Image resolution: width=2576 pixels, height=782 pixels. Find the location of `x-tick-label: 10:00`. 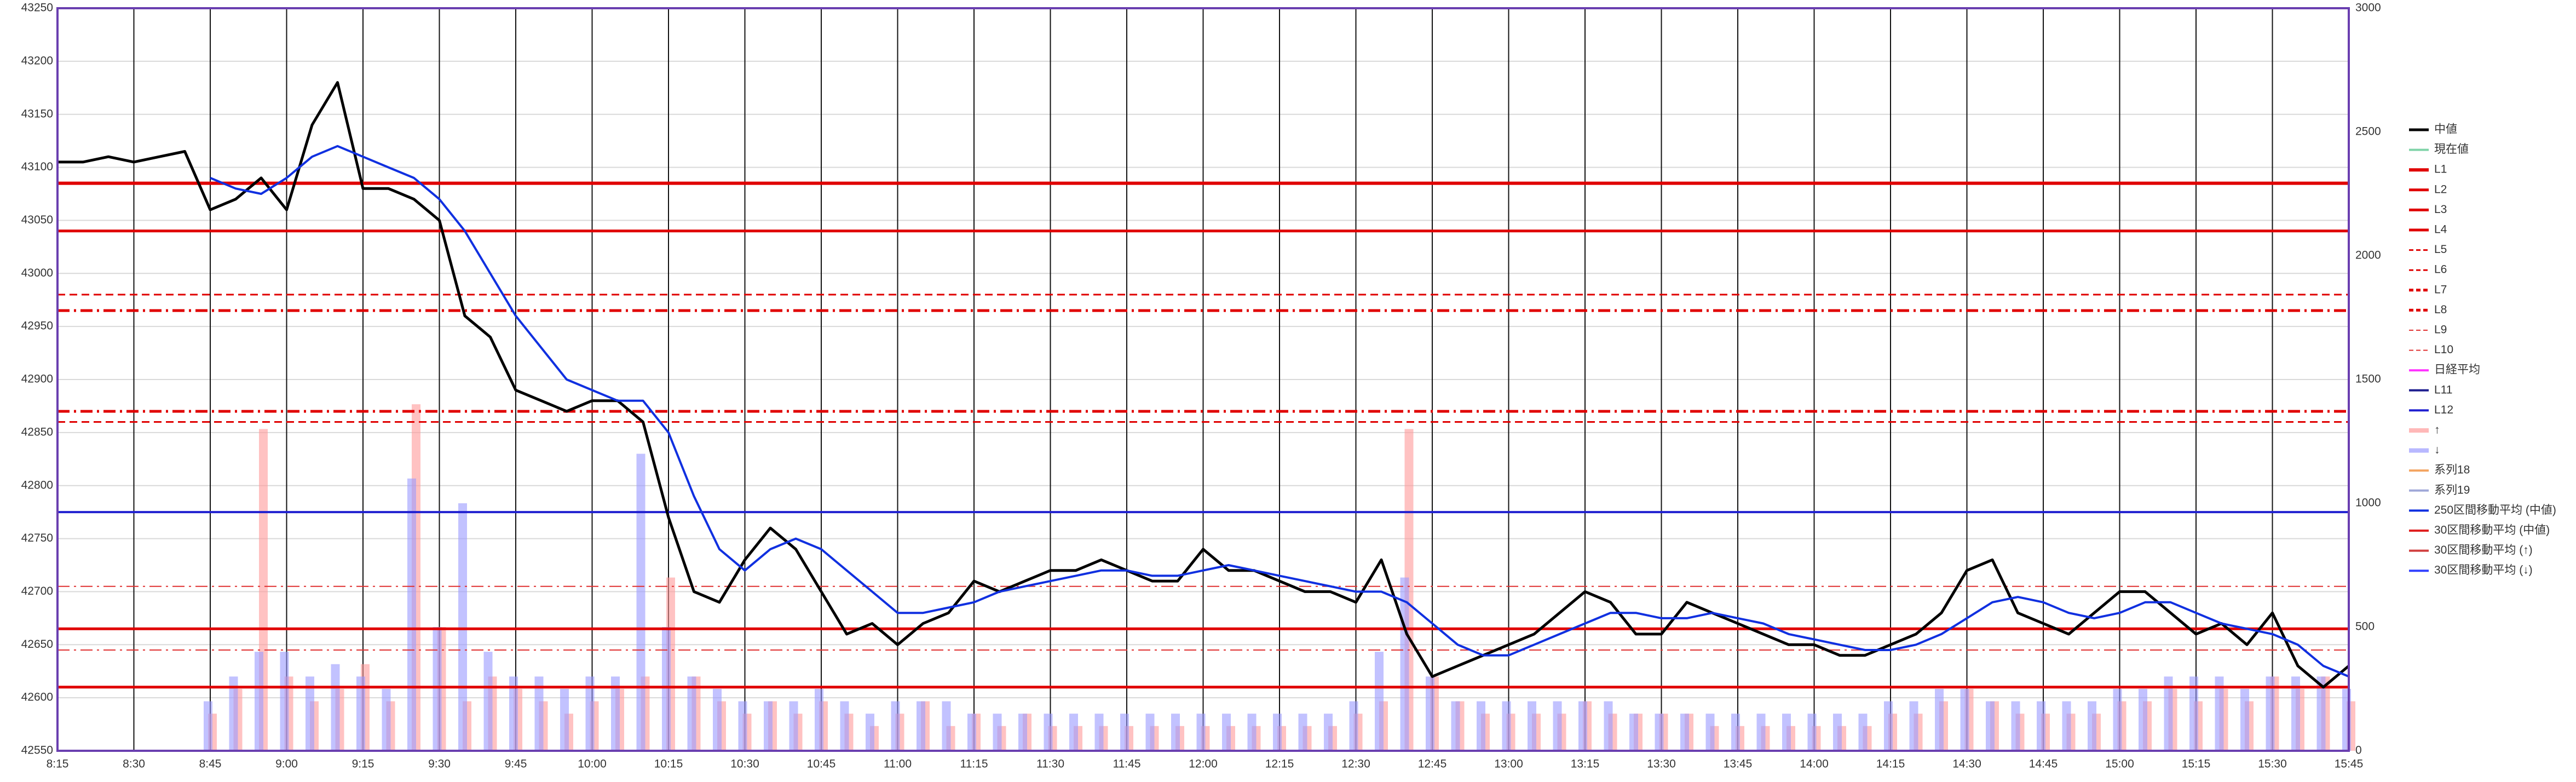

x-tick-label: 10:00 is located at coordinates (592, 764).